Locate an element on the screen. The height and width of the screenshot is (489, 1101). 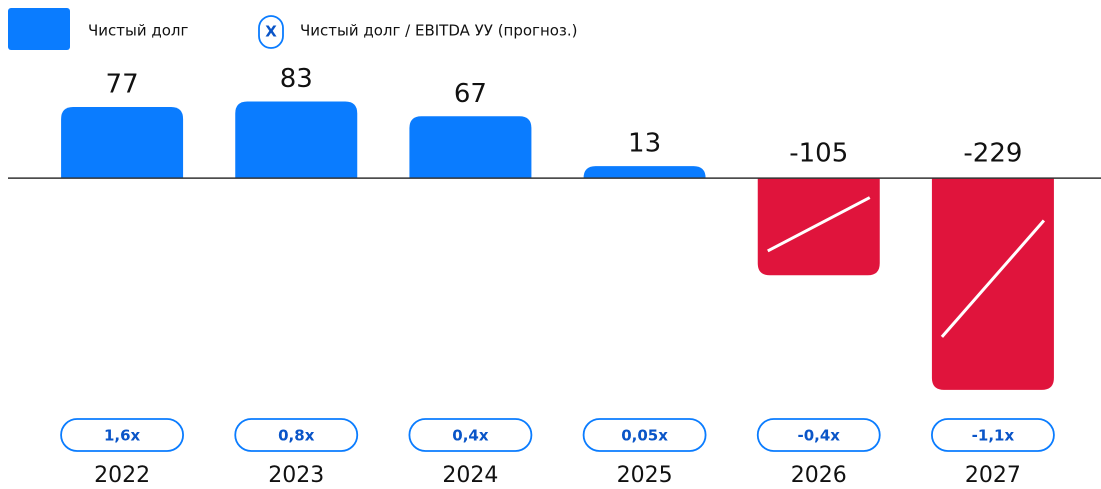
legend-marker-label: X is located at coordinates (271, 32).